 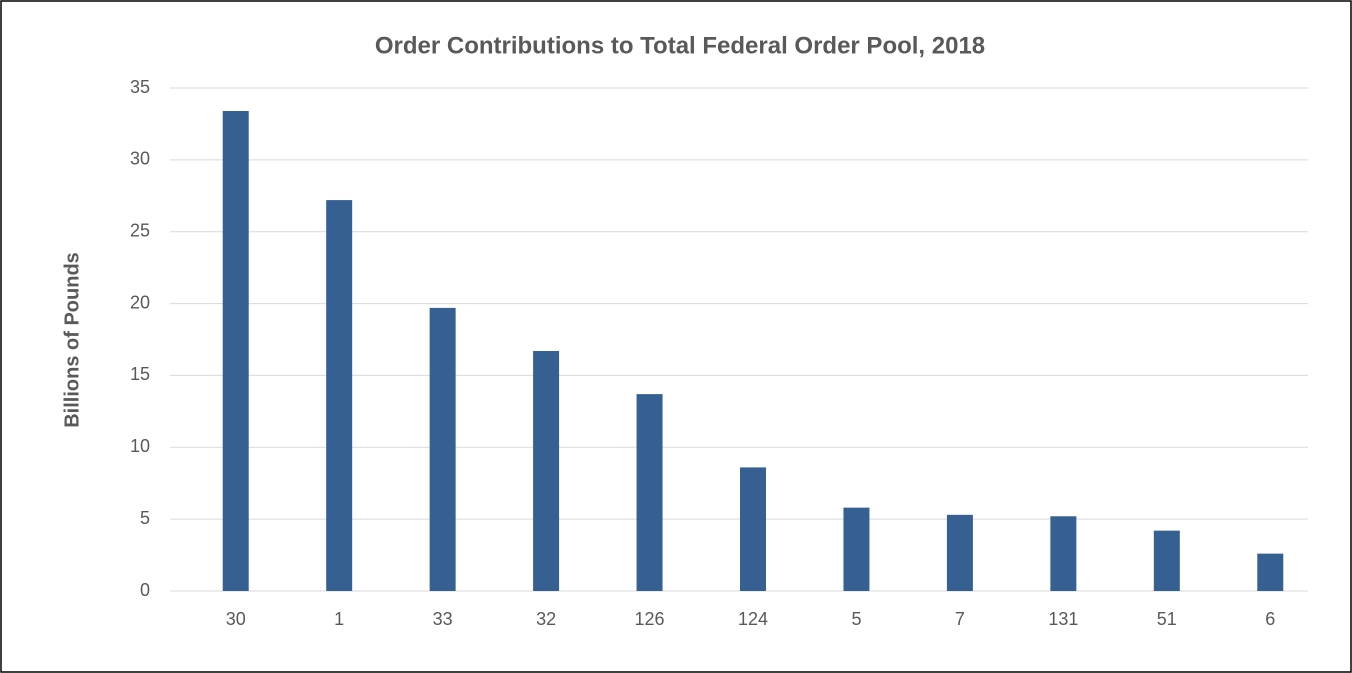 I want to click on x-tick-label: 126, so click(x=650, y=619).